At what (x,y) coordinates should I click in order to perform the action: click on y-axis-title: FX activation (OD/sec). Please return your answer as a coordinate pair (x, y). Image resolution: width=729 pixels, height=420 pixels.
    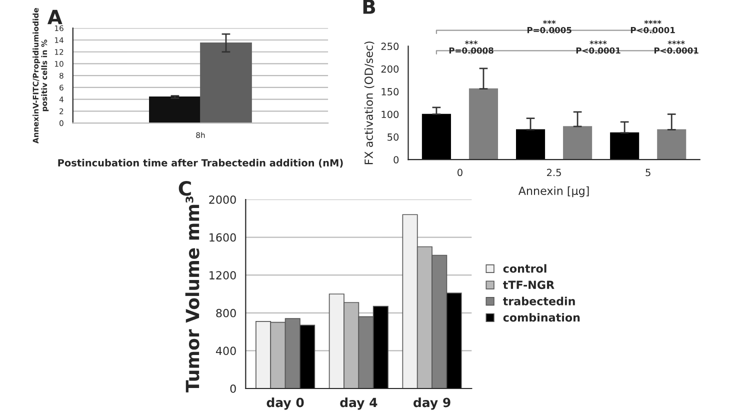
    Looking at the image, I should click on (369, 103).